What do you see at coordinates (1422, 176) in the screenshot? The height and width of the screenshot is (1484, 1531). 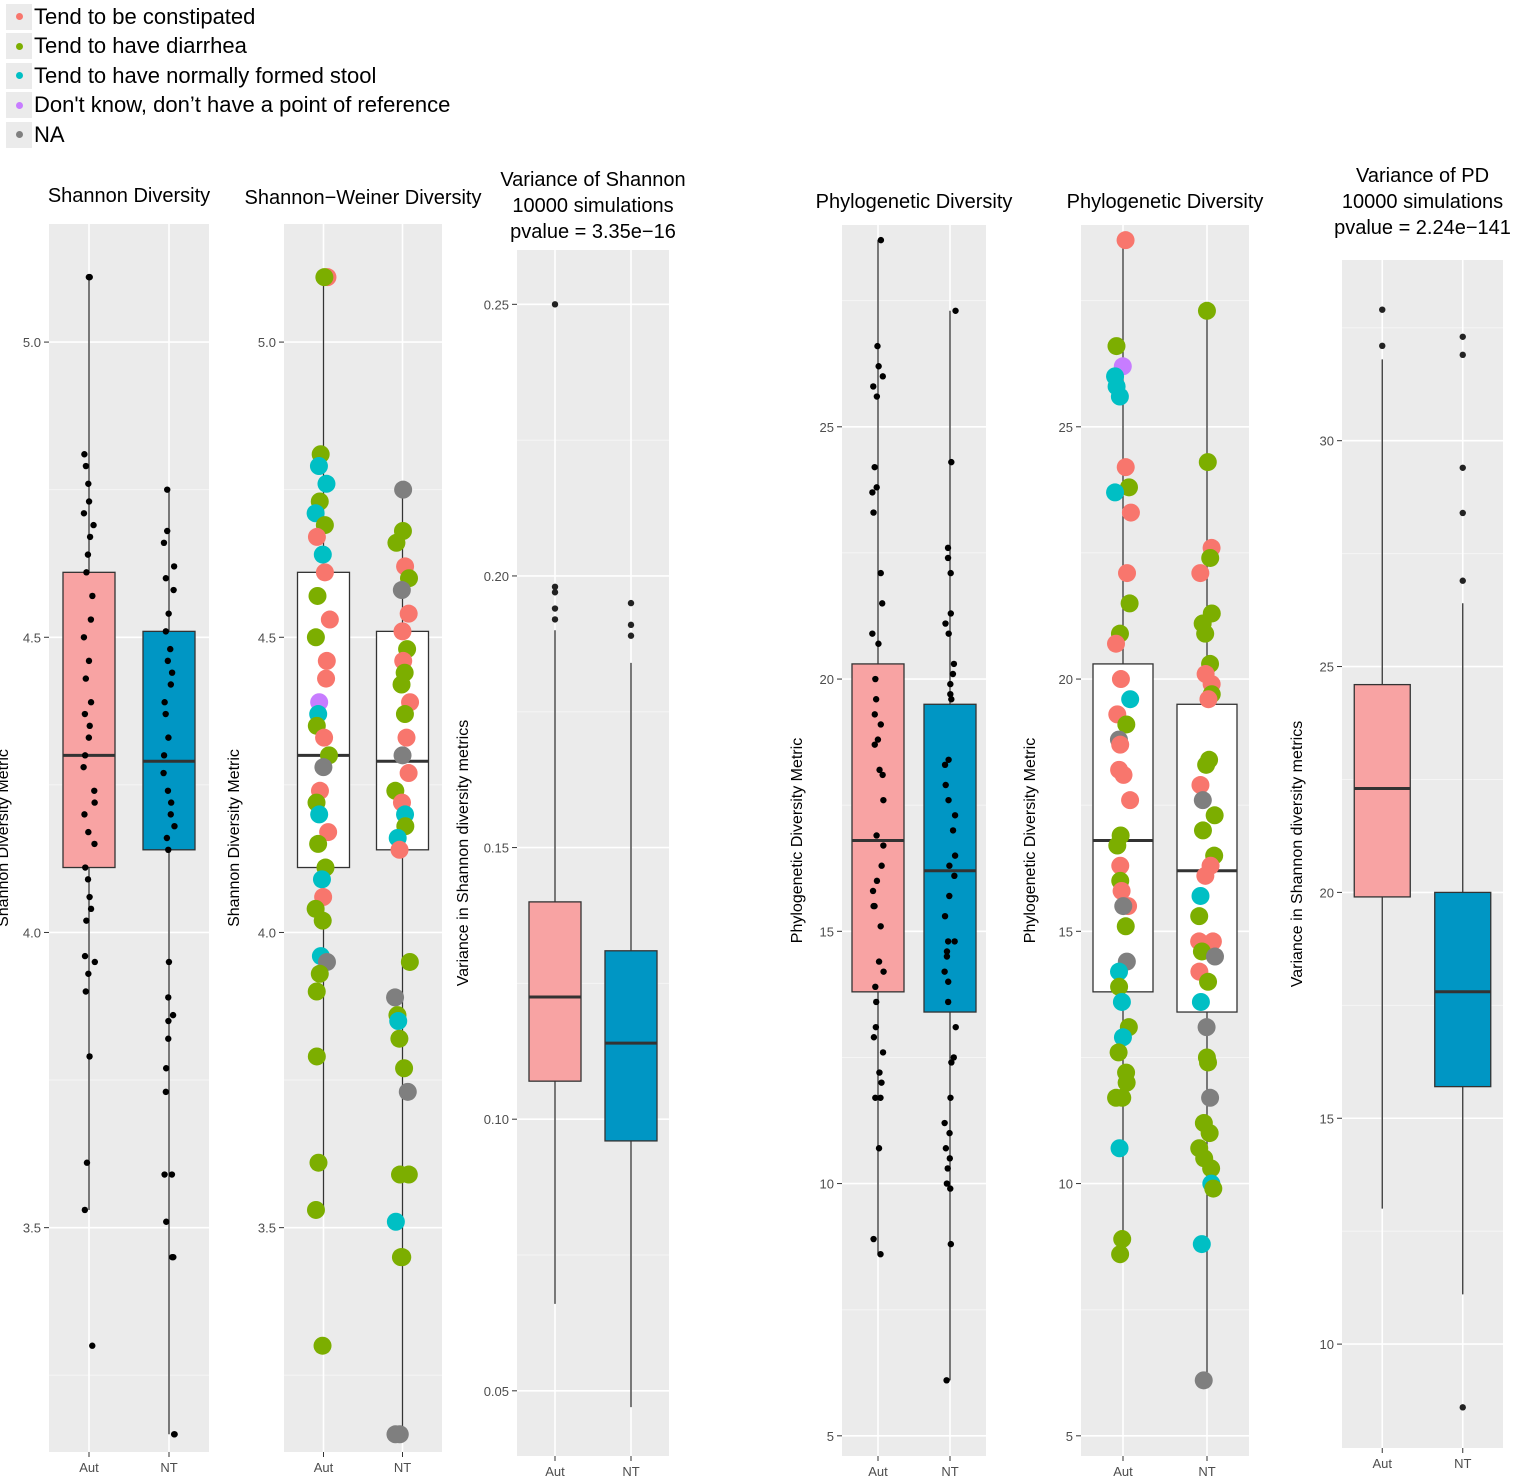 I see `chart-title: Variance of PD` at bounding box center [1422, 176].